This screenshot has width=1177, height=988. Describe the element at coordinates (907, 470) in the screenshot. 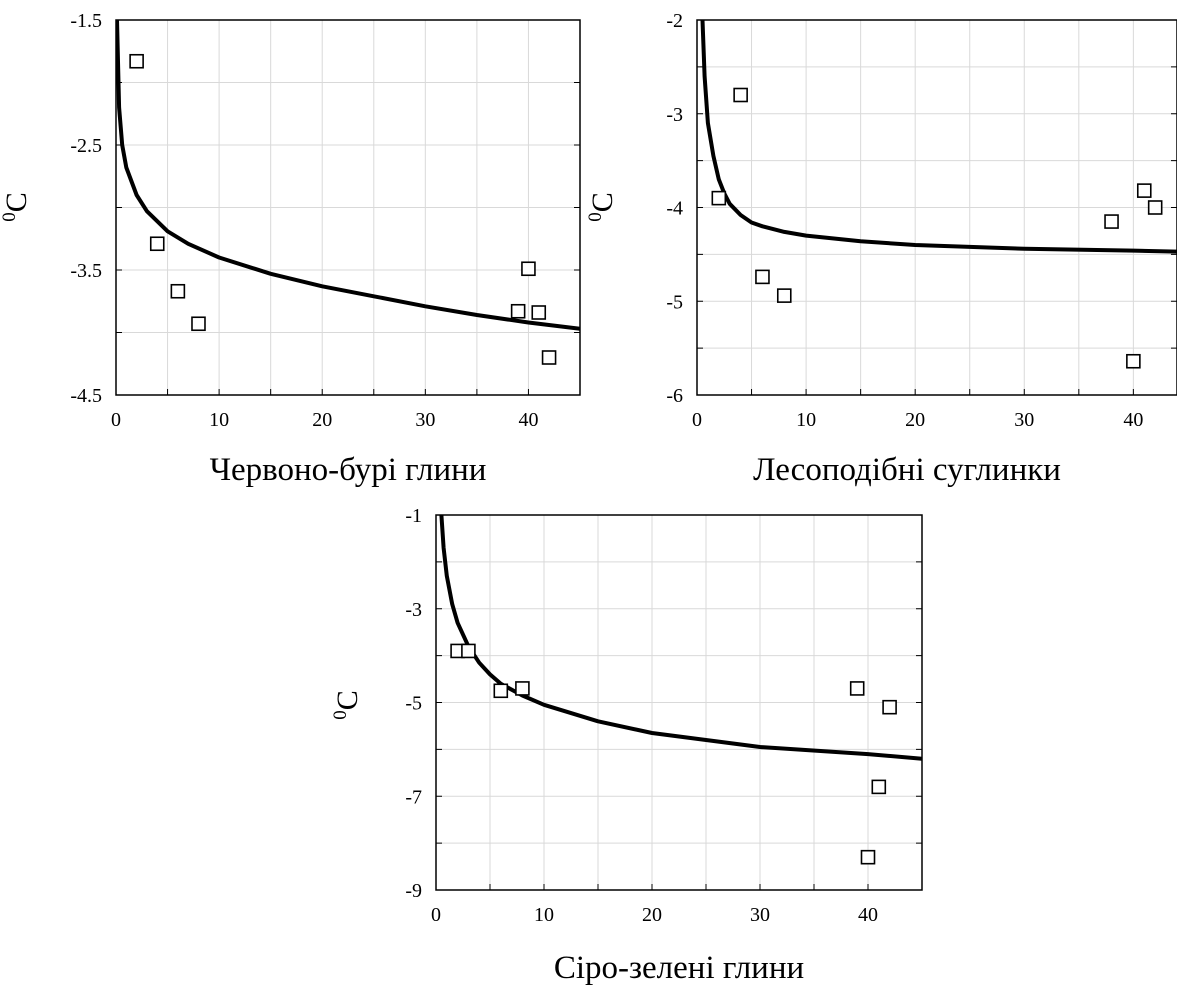

I see `x-axis-label: Лесоподібні суглинки` at that location.